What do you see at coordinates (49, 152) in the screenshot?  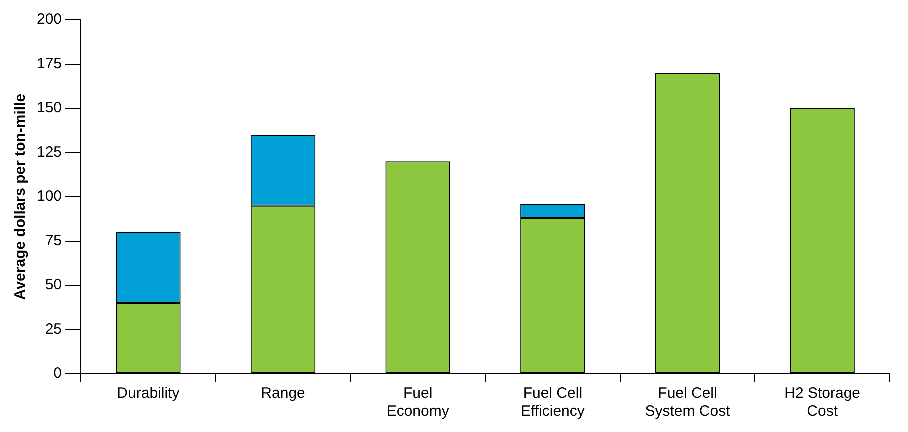 I see `y-tick-label: 125` at bounding box center [49, 152].